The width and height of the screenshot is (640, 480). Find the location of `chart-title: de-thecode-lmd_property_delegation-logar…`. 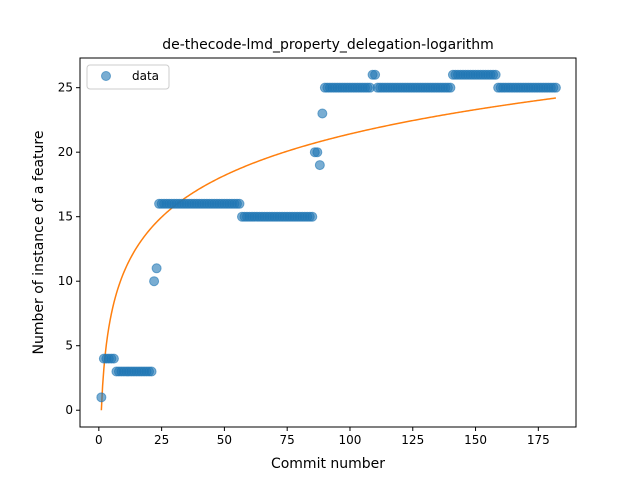

chart-title: de-thecode-lmd_property_delegation-logar… is located at coordinates (328, 45).